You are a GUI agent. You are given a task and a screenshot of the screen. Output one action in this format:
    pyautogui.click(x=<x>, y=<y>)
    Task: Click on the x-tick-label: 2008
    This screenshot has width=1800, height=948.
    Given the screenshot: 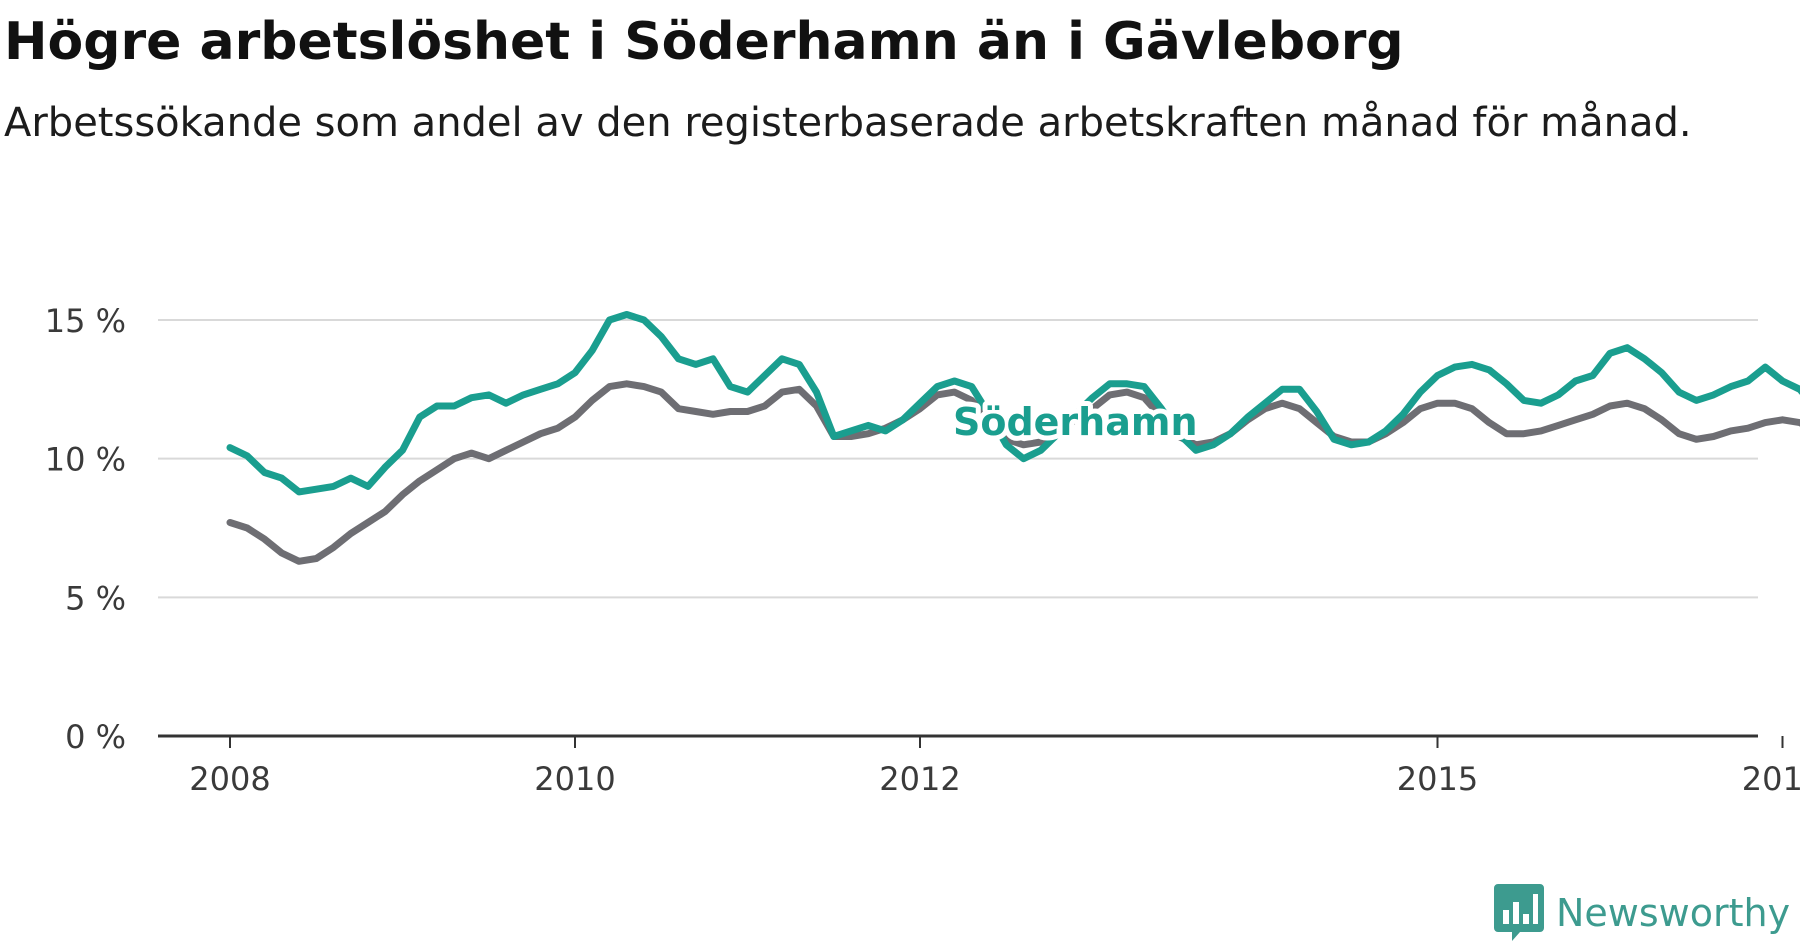 What is the action you would take?
    pyautogui.click(x=229, y=779)
    